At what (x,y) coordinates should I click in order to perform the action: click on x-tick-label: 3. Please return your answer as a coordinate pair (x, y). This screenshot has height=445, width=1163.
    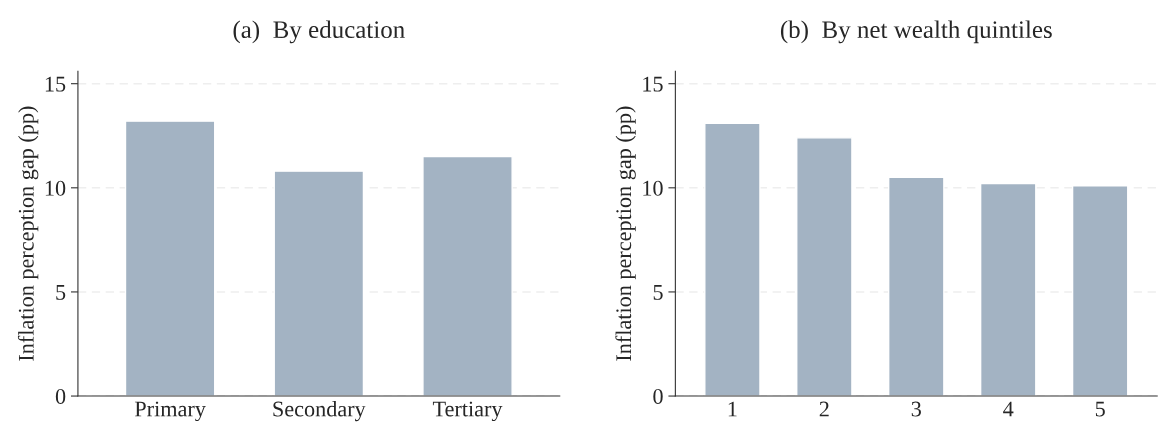
    Looking at the image, I should click on (916, 409).